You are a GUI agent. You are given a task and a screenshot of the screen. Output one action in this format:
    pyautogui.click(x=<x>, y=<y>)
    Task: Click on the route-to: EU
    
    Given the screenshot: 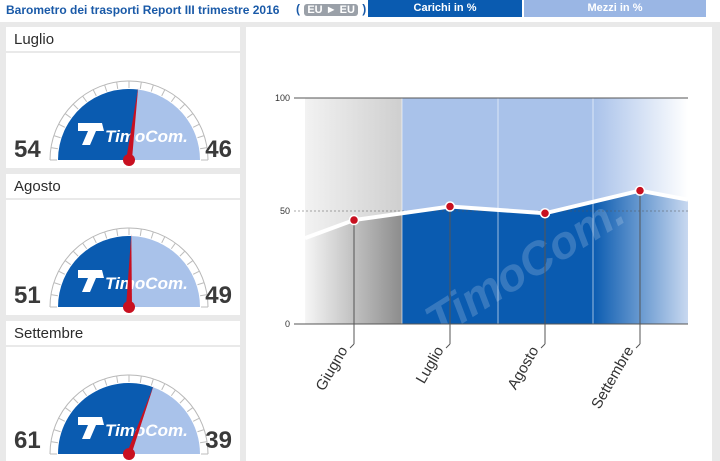 What is the action you would take?
    pyautogui.click(x=347, y=10)
    